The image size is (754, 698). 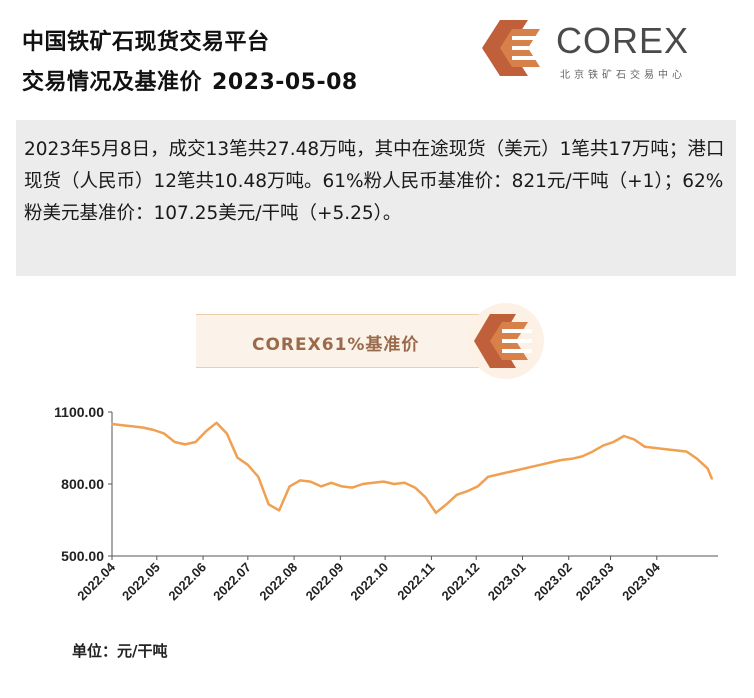 I want to click on banner-box, so click(x=341, y=341).